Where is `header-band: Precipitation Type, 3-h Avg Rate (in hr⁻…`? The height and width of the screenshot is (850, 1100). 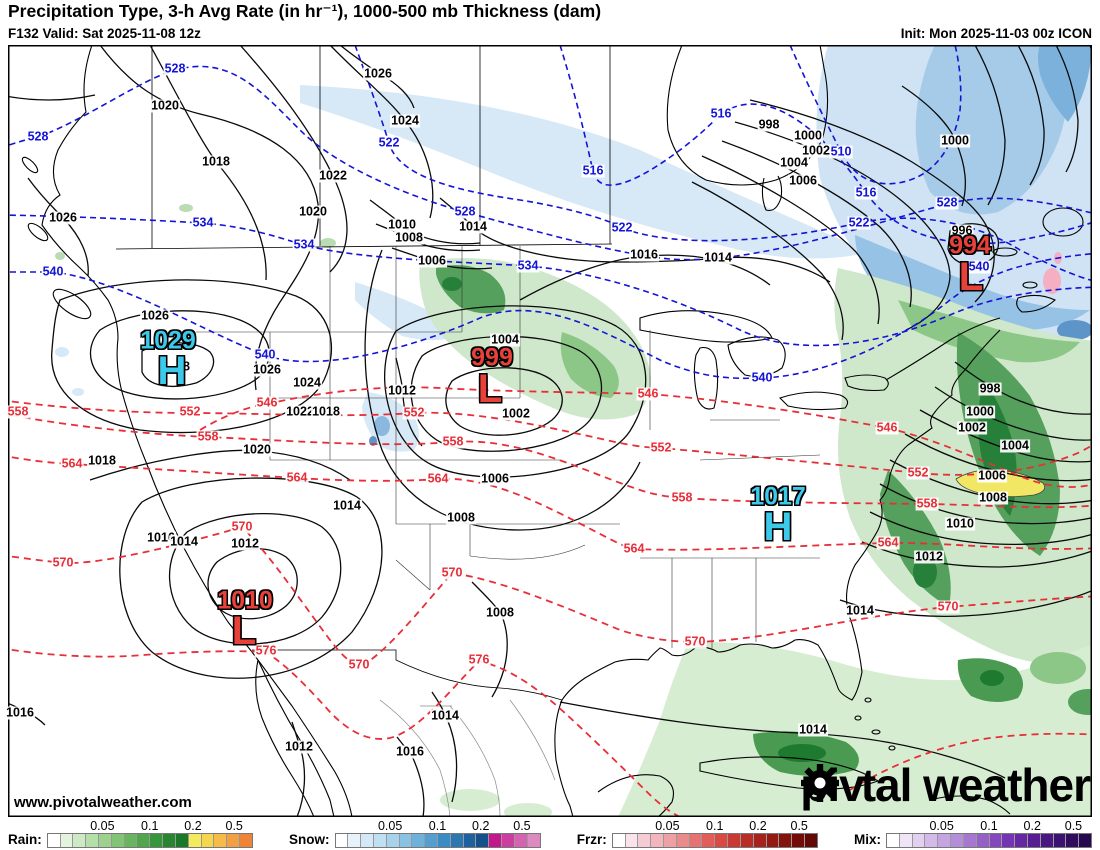
header-band: Precipitation Type, 3-h Avg Rate (in hr⁻… is located at coordinates (550, 22).